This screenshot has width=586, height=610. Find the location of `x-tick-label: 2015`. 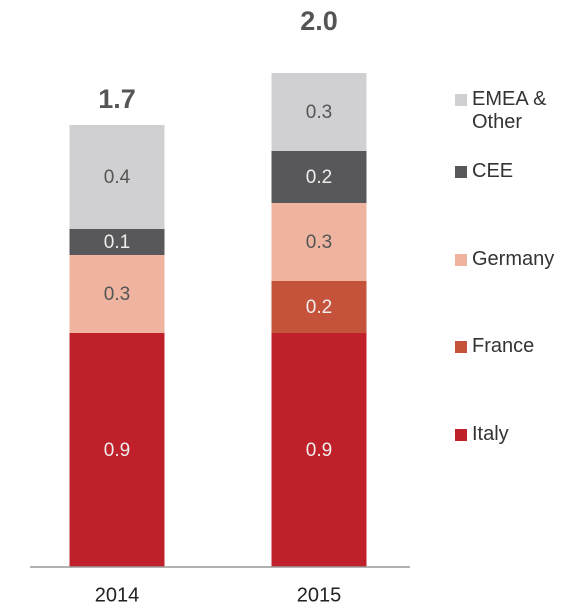

x-tick-label: 2015 is located at coordinates (319, 595).